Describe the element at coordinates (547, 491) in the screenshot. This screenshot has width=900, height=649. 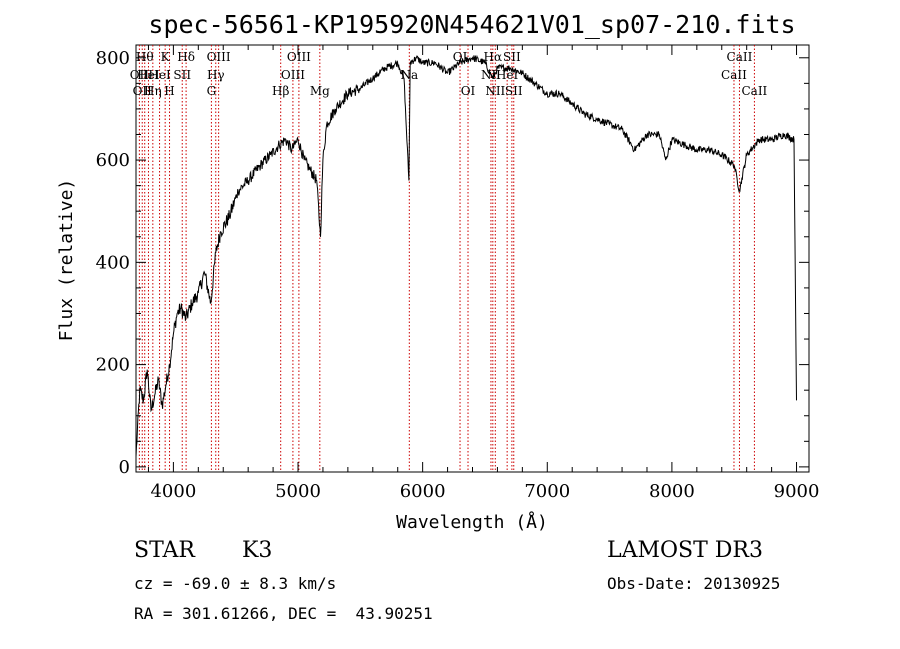
I see `x-tick-label: 7000` at that location.